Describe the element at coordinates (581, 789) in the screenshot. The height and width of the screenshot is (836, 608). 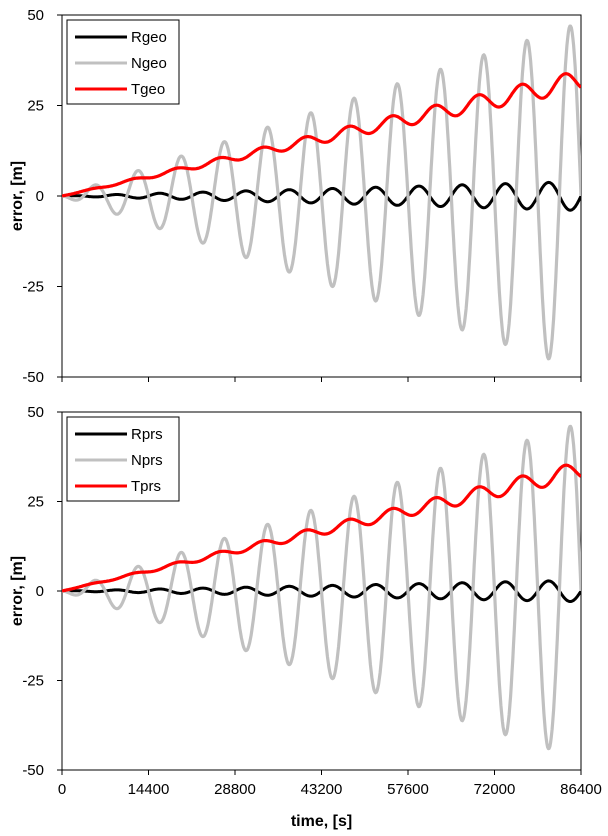
I see `x-tick-label: 86400` at that location.